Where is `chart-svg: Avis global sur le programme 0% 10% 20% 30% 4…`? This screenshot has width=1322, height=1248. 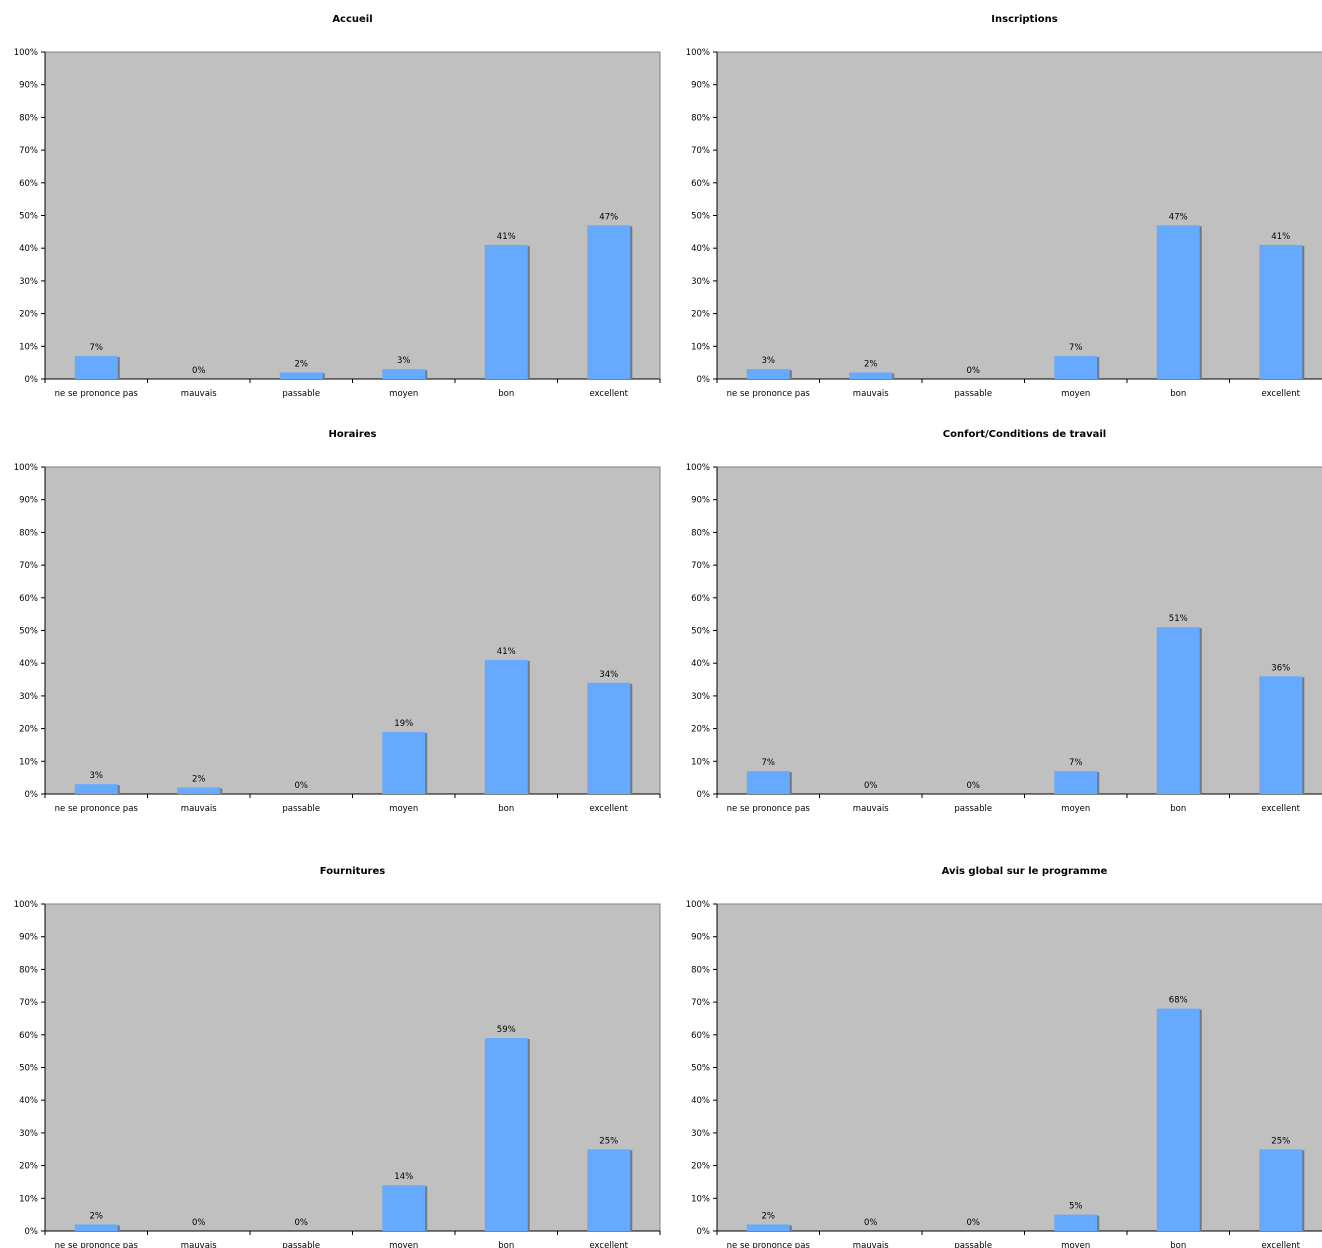 chart-svg: Avis global sur le programme 0% 10% 20% 30% 4… is located at coordinates (1004, 1057).